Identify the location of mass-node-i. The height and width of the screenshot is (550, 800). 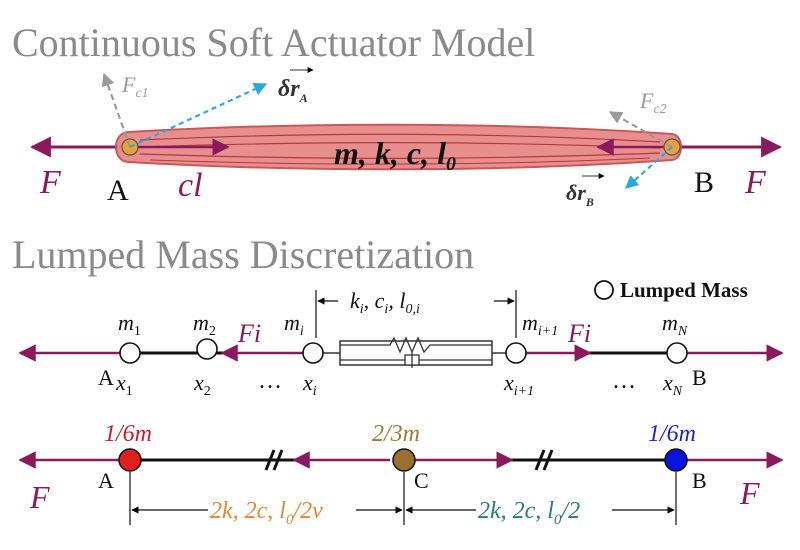
(313, 353).